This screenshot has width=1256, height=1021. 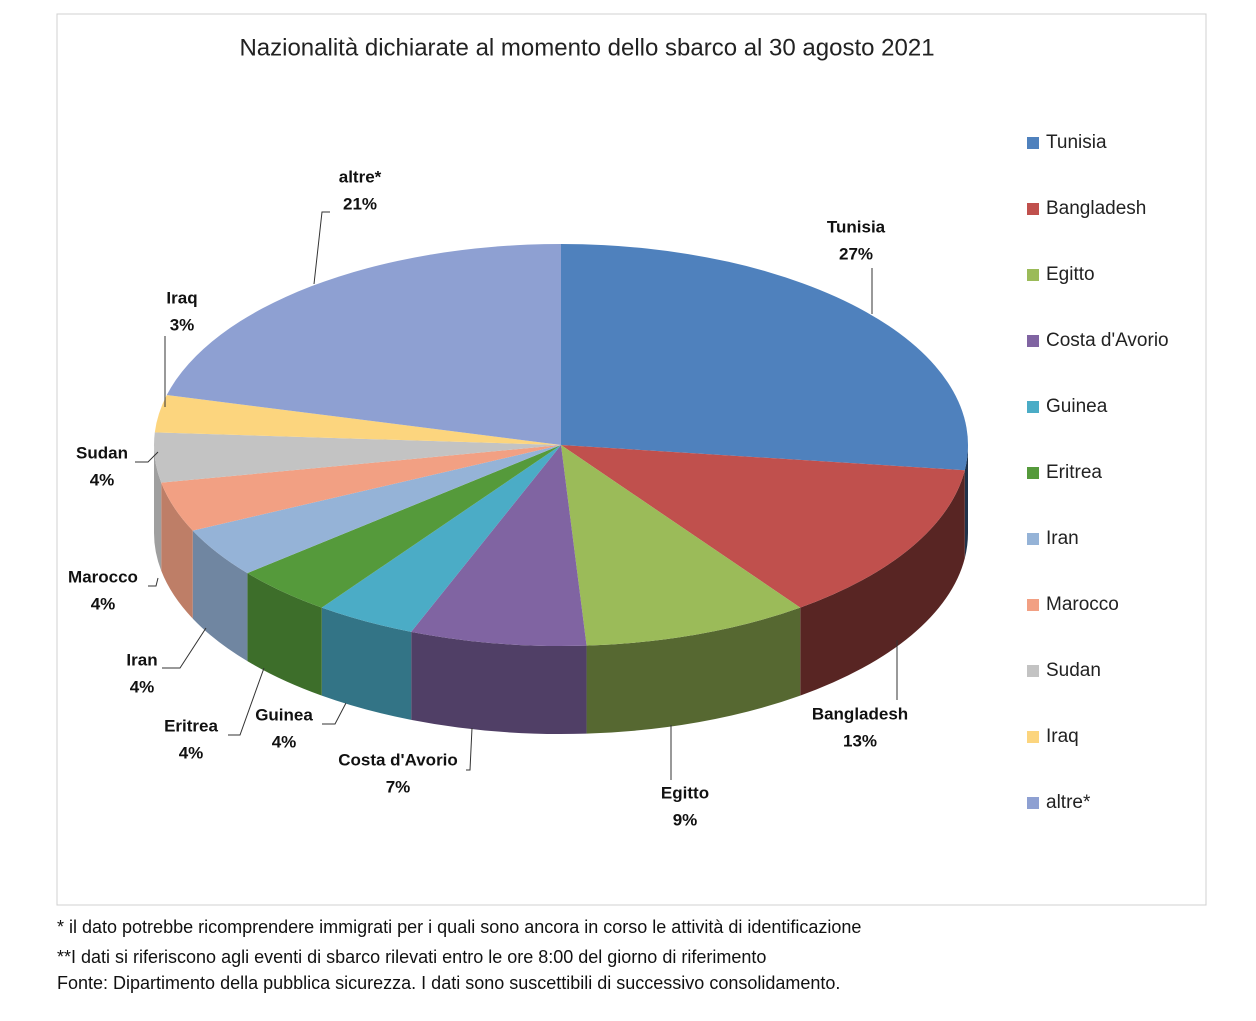 What do you see at coordinates (856, 226) in the screenshot?
I see `data-label-name: Tunisia` at bounding box center [856, 226].